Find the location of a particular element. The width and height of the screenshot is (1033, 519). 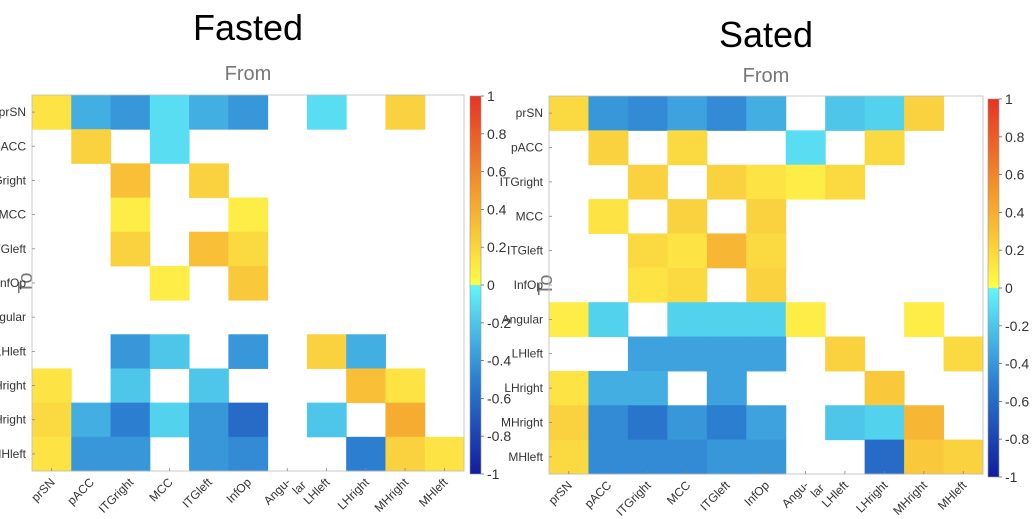

colorbar-gradient is located at coordinates (993, 288).